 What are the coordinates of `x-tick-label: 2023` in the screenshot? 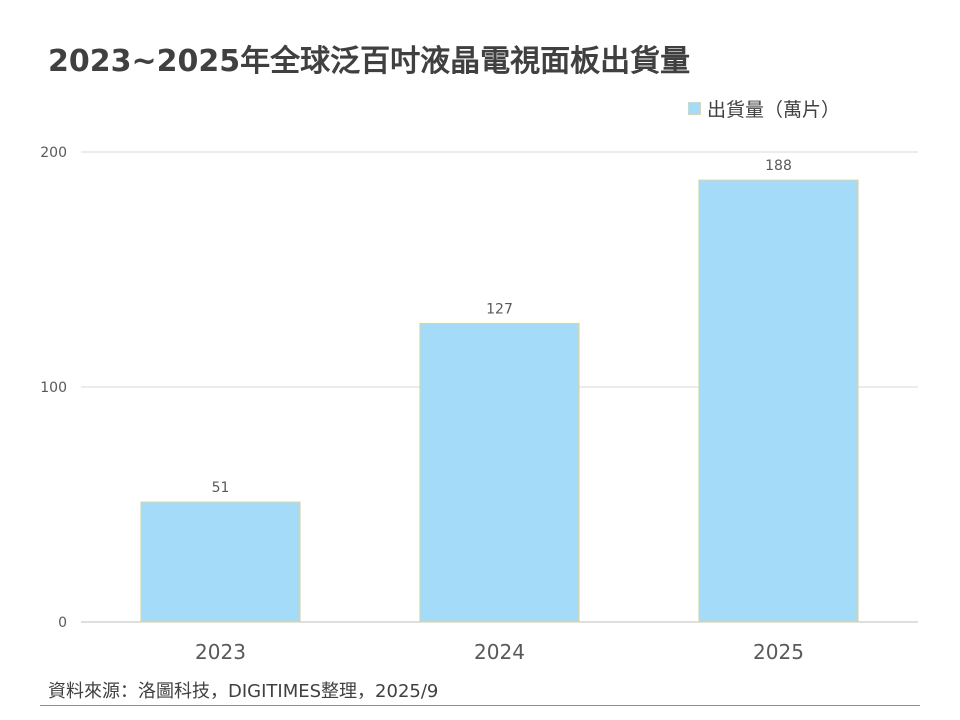 It's located at (220, 652).